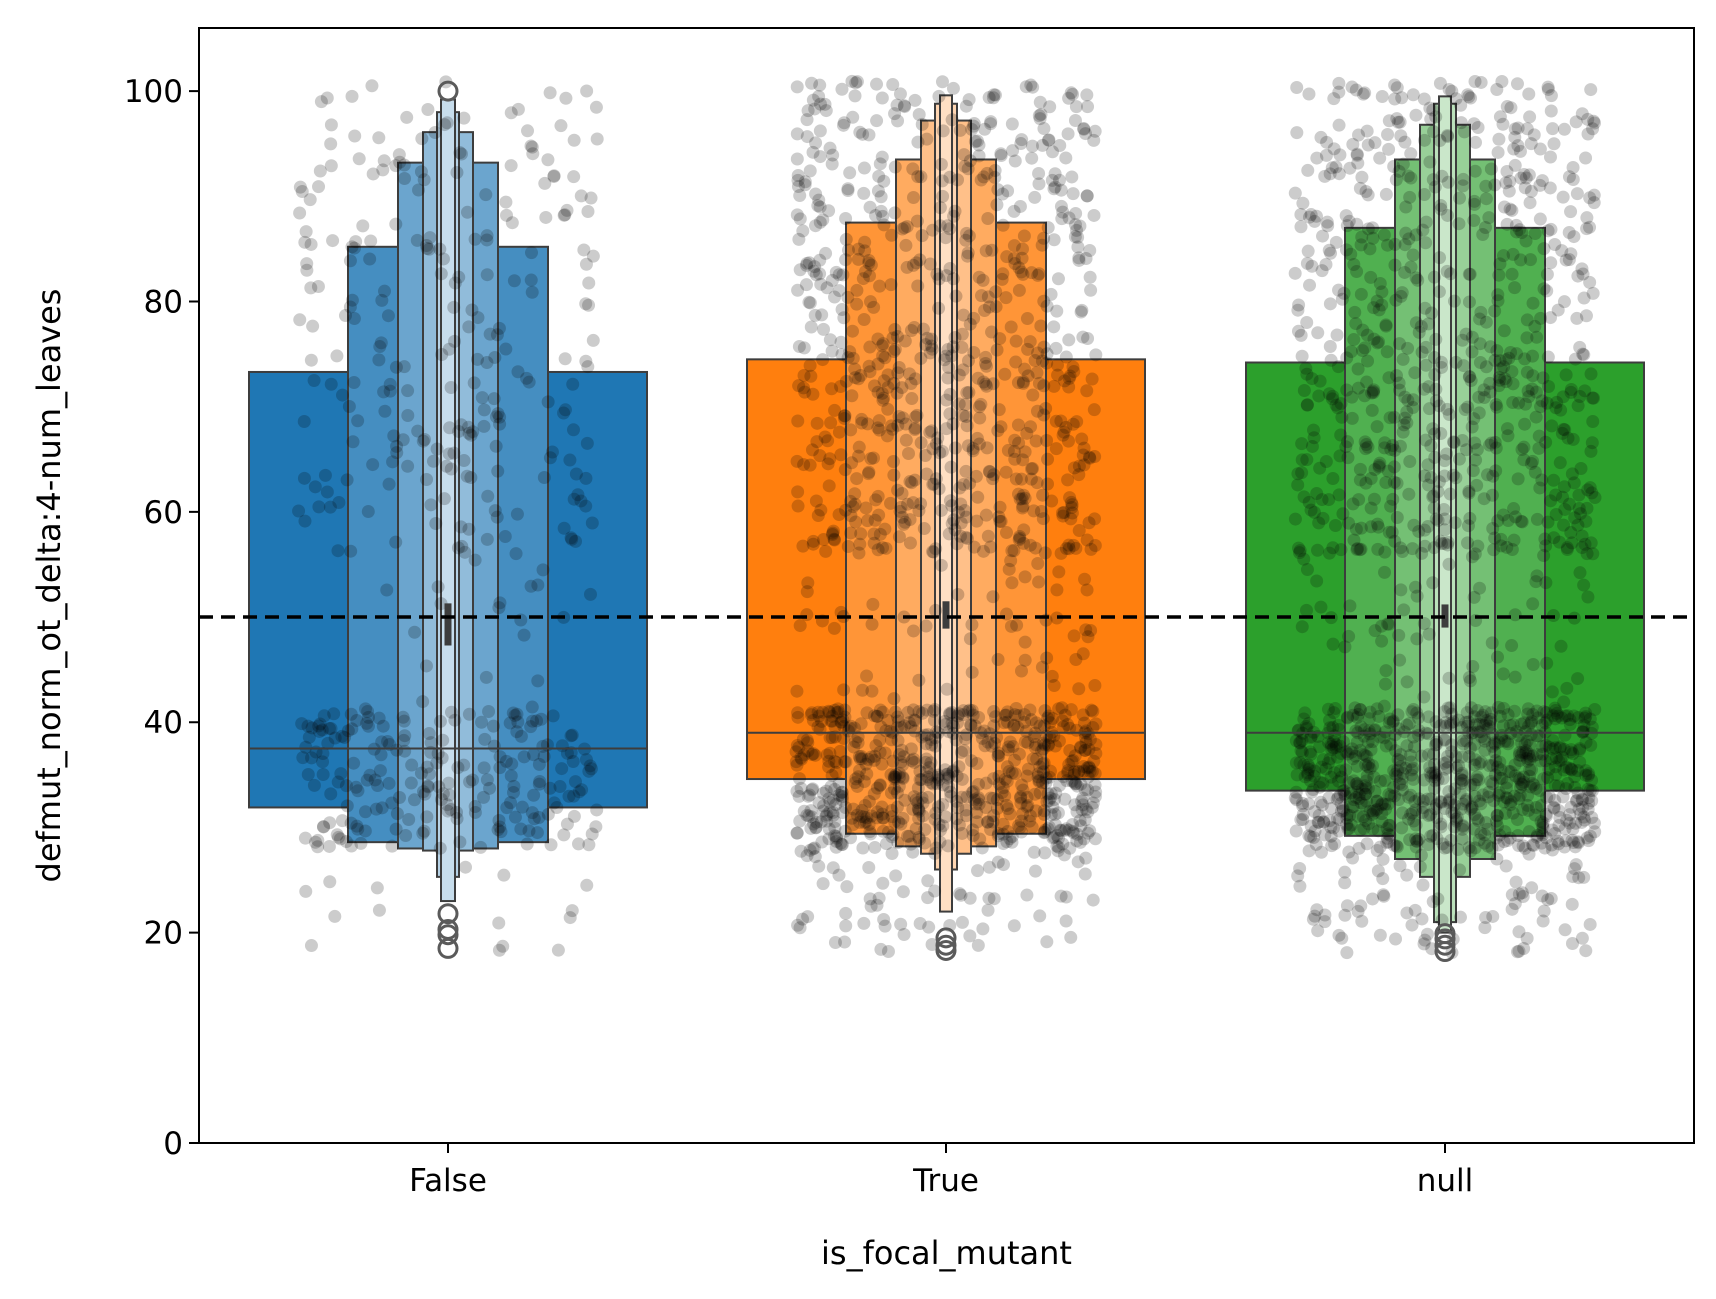 The image size is (1716, 1299). I want to click on x-tick-label: True, so click(945, 1181).